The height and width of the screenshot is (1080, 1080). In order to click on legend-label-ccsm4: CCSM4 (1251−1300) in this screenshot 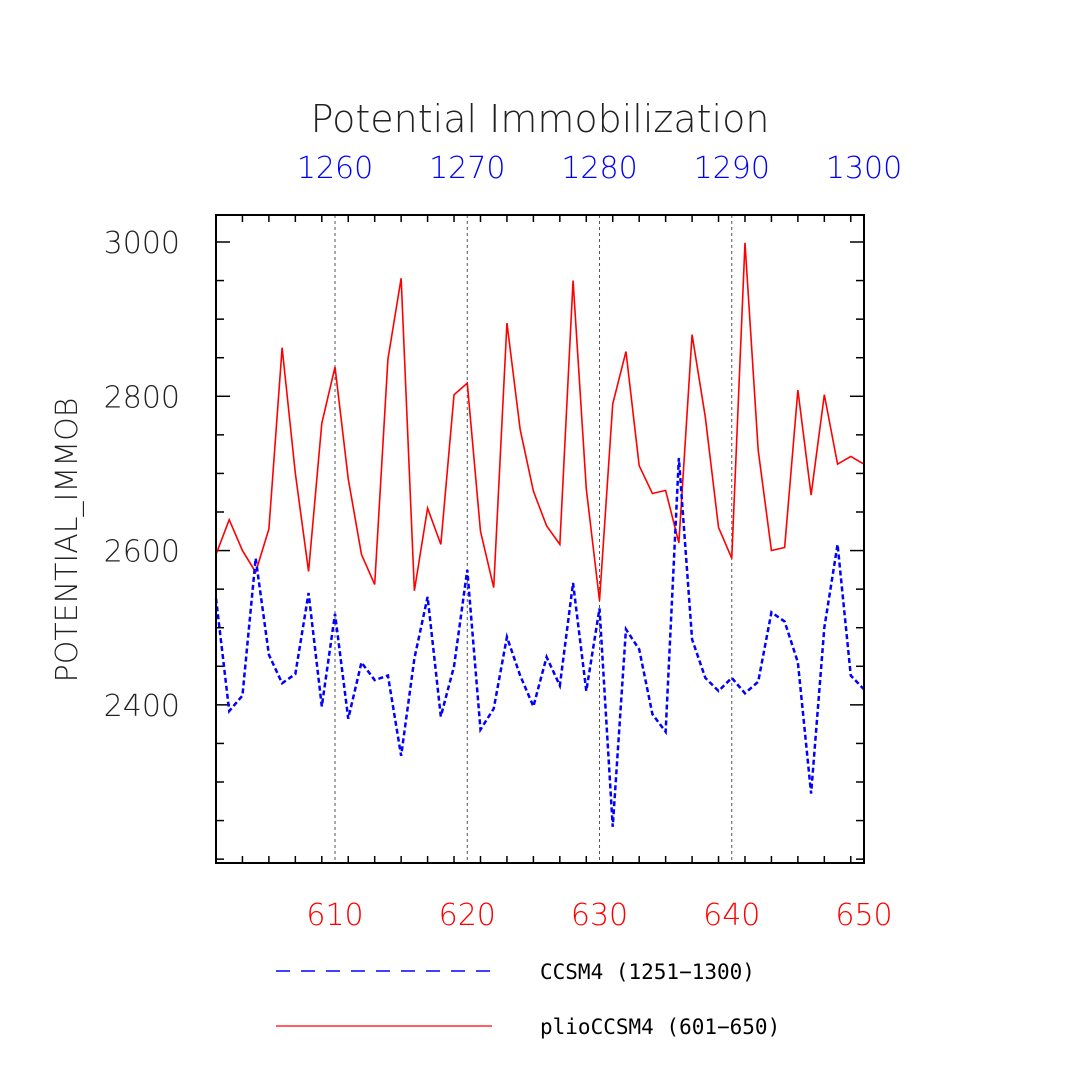, I will do `click(647, 972)`.